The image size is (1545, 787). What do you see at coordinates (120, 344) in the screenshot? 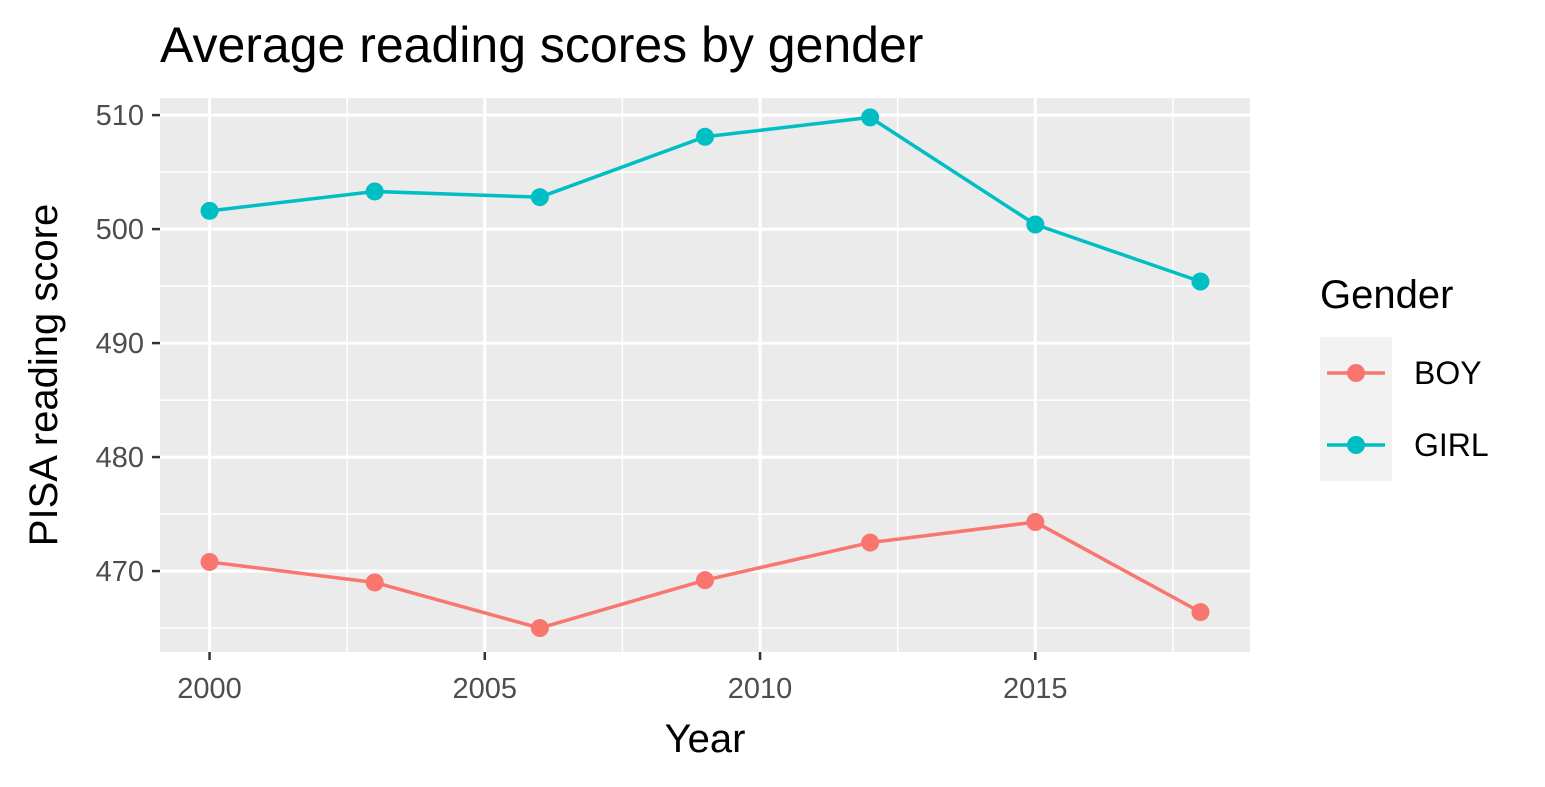
I see `y-tick-label: 490` at bounding box center [120, 344].